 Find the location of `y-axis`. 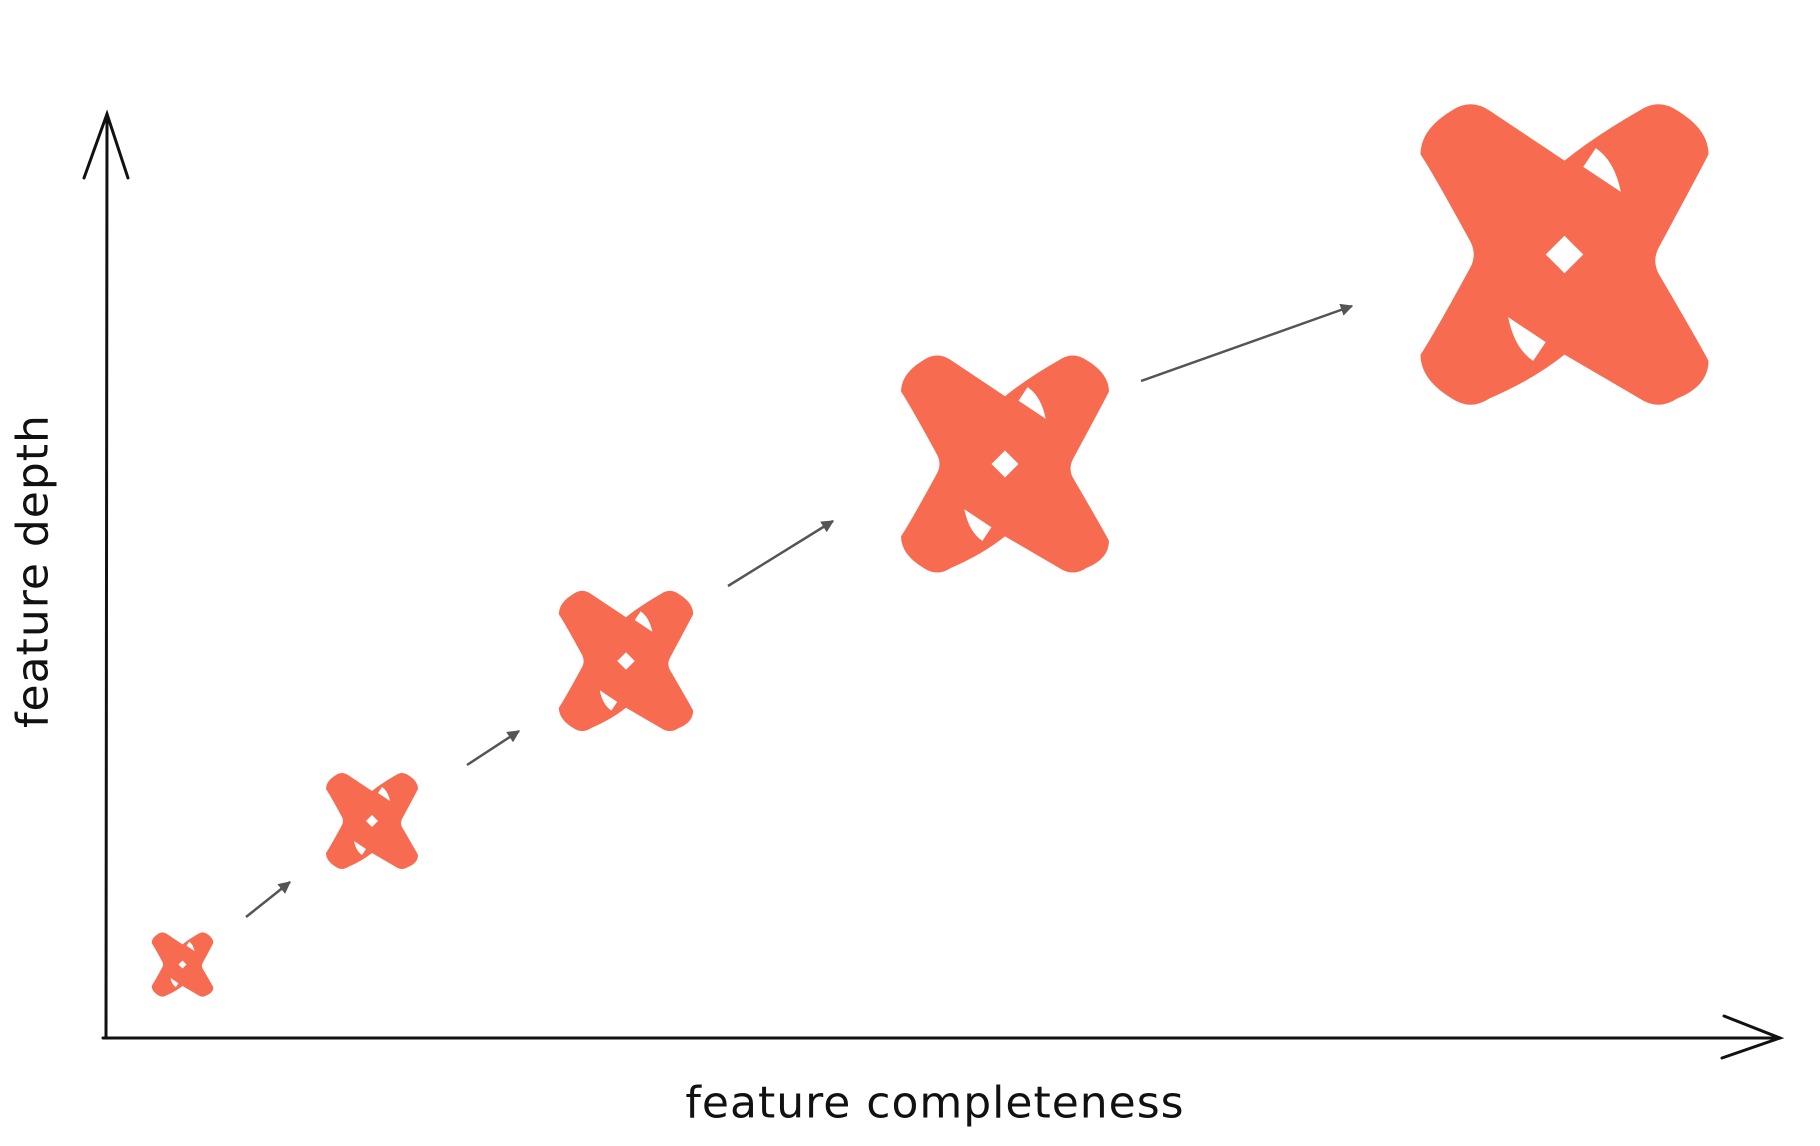

y-axis is located at coordinates (106, 574).